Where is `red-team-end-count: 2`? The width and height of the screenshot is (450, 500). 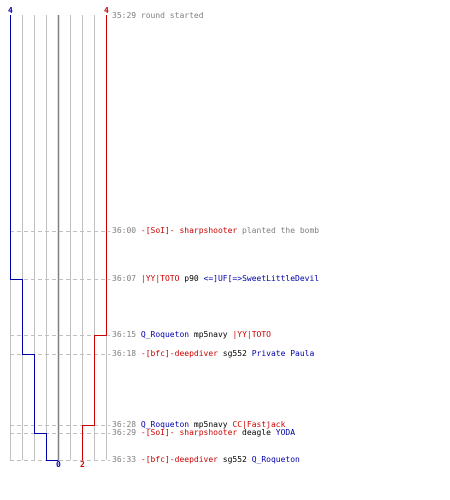
red-team-end-count: 2 is located at coordinates (82, 464).